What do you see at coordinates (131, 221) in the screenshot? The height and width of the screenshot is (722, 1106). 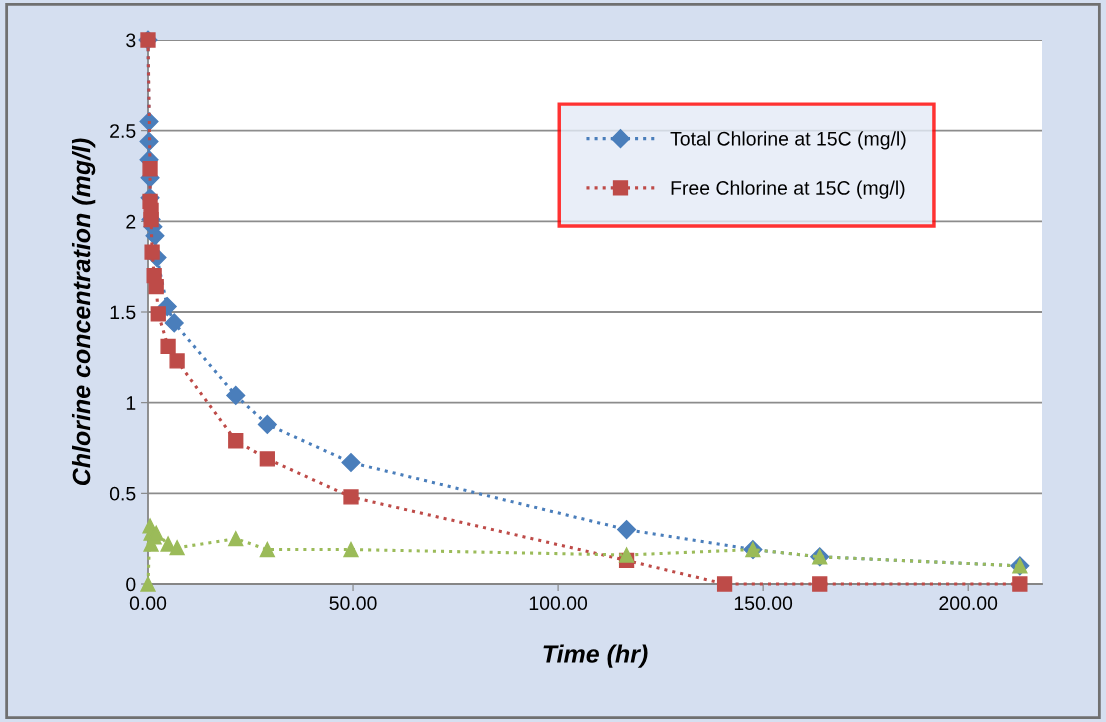 I see `y-tick-label: 2` at bounding box center [131, 221].